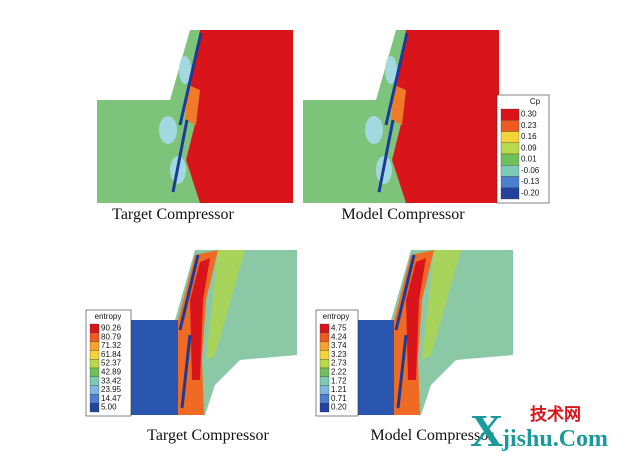  What do you see at coordinates (109, 407) in the screenshot?
I see `legend-label: 5.00` at bounding box center [109, 407].